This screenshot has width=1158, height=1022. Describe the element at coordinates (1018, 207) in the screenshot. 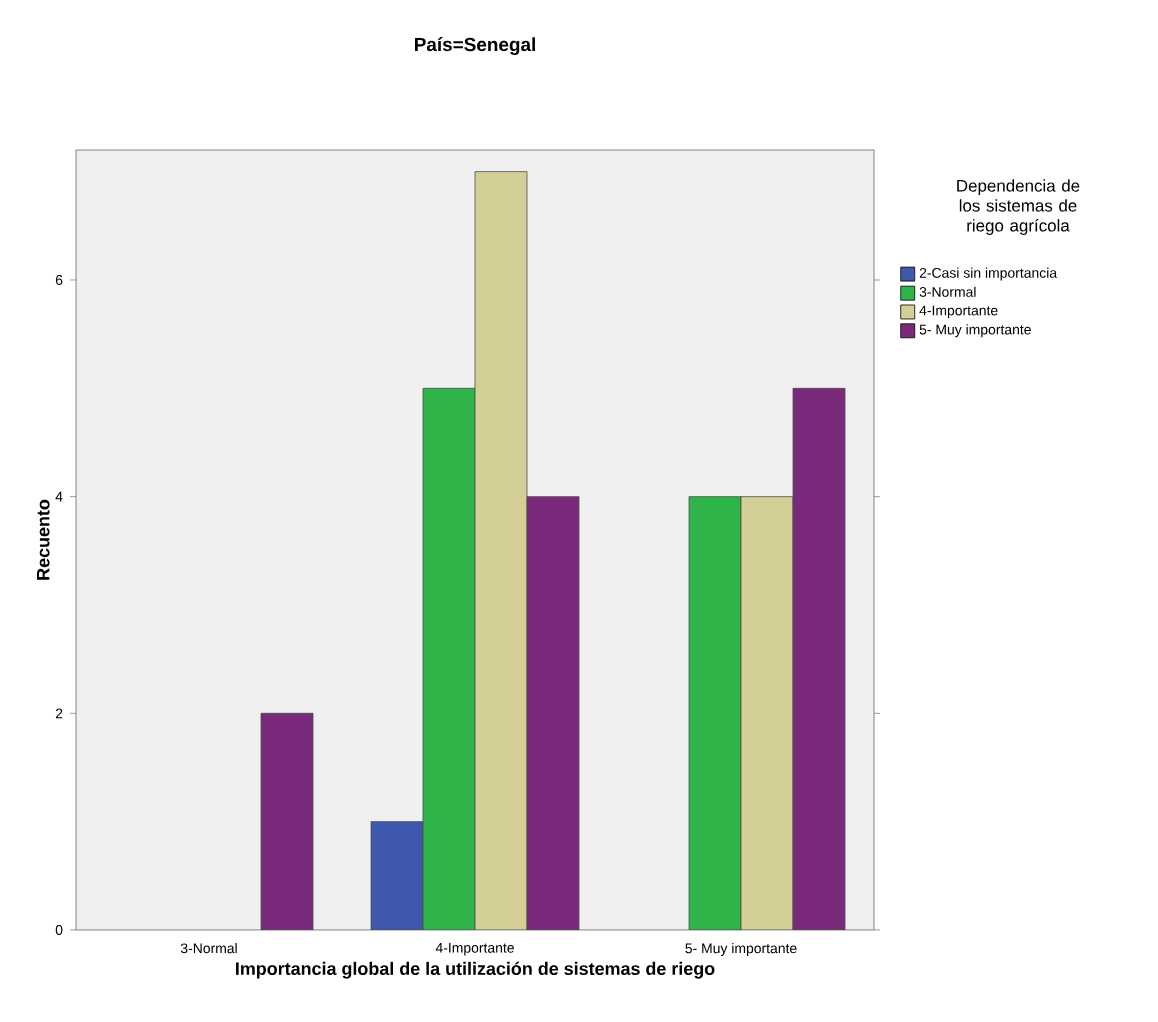

I see `legend-title: Dependencia de los sistemas de riego agrícola` at that location.